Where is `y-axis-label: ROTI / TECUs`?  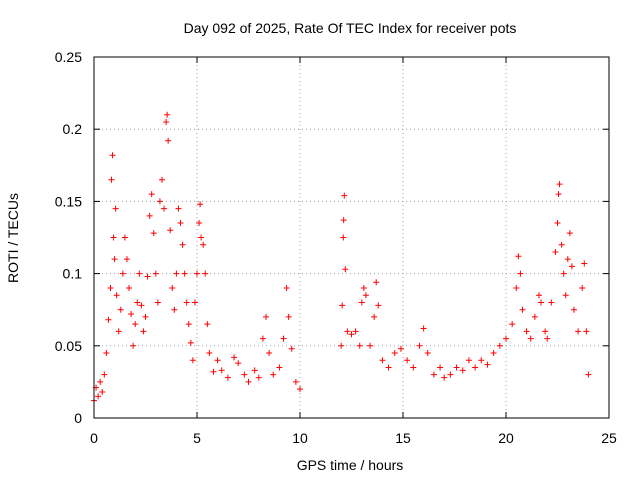 y-axis-label: ROTI / TECUs is located at coordinates (13, 238).